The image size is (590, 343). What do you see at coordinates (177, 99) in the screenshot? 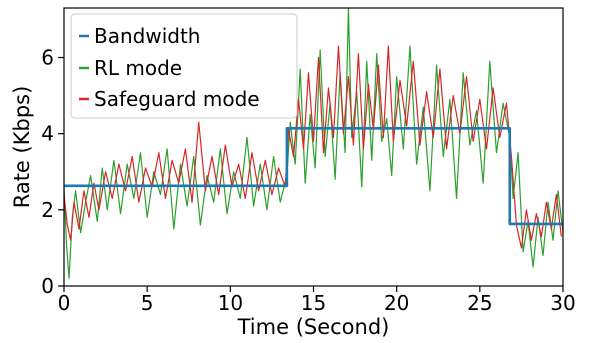
I see `legend-label-safeguard-mode: Safeguard mode` at bounding box center [177, 99].